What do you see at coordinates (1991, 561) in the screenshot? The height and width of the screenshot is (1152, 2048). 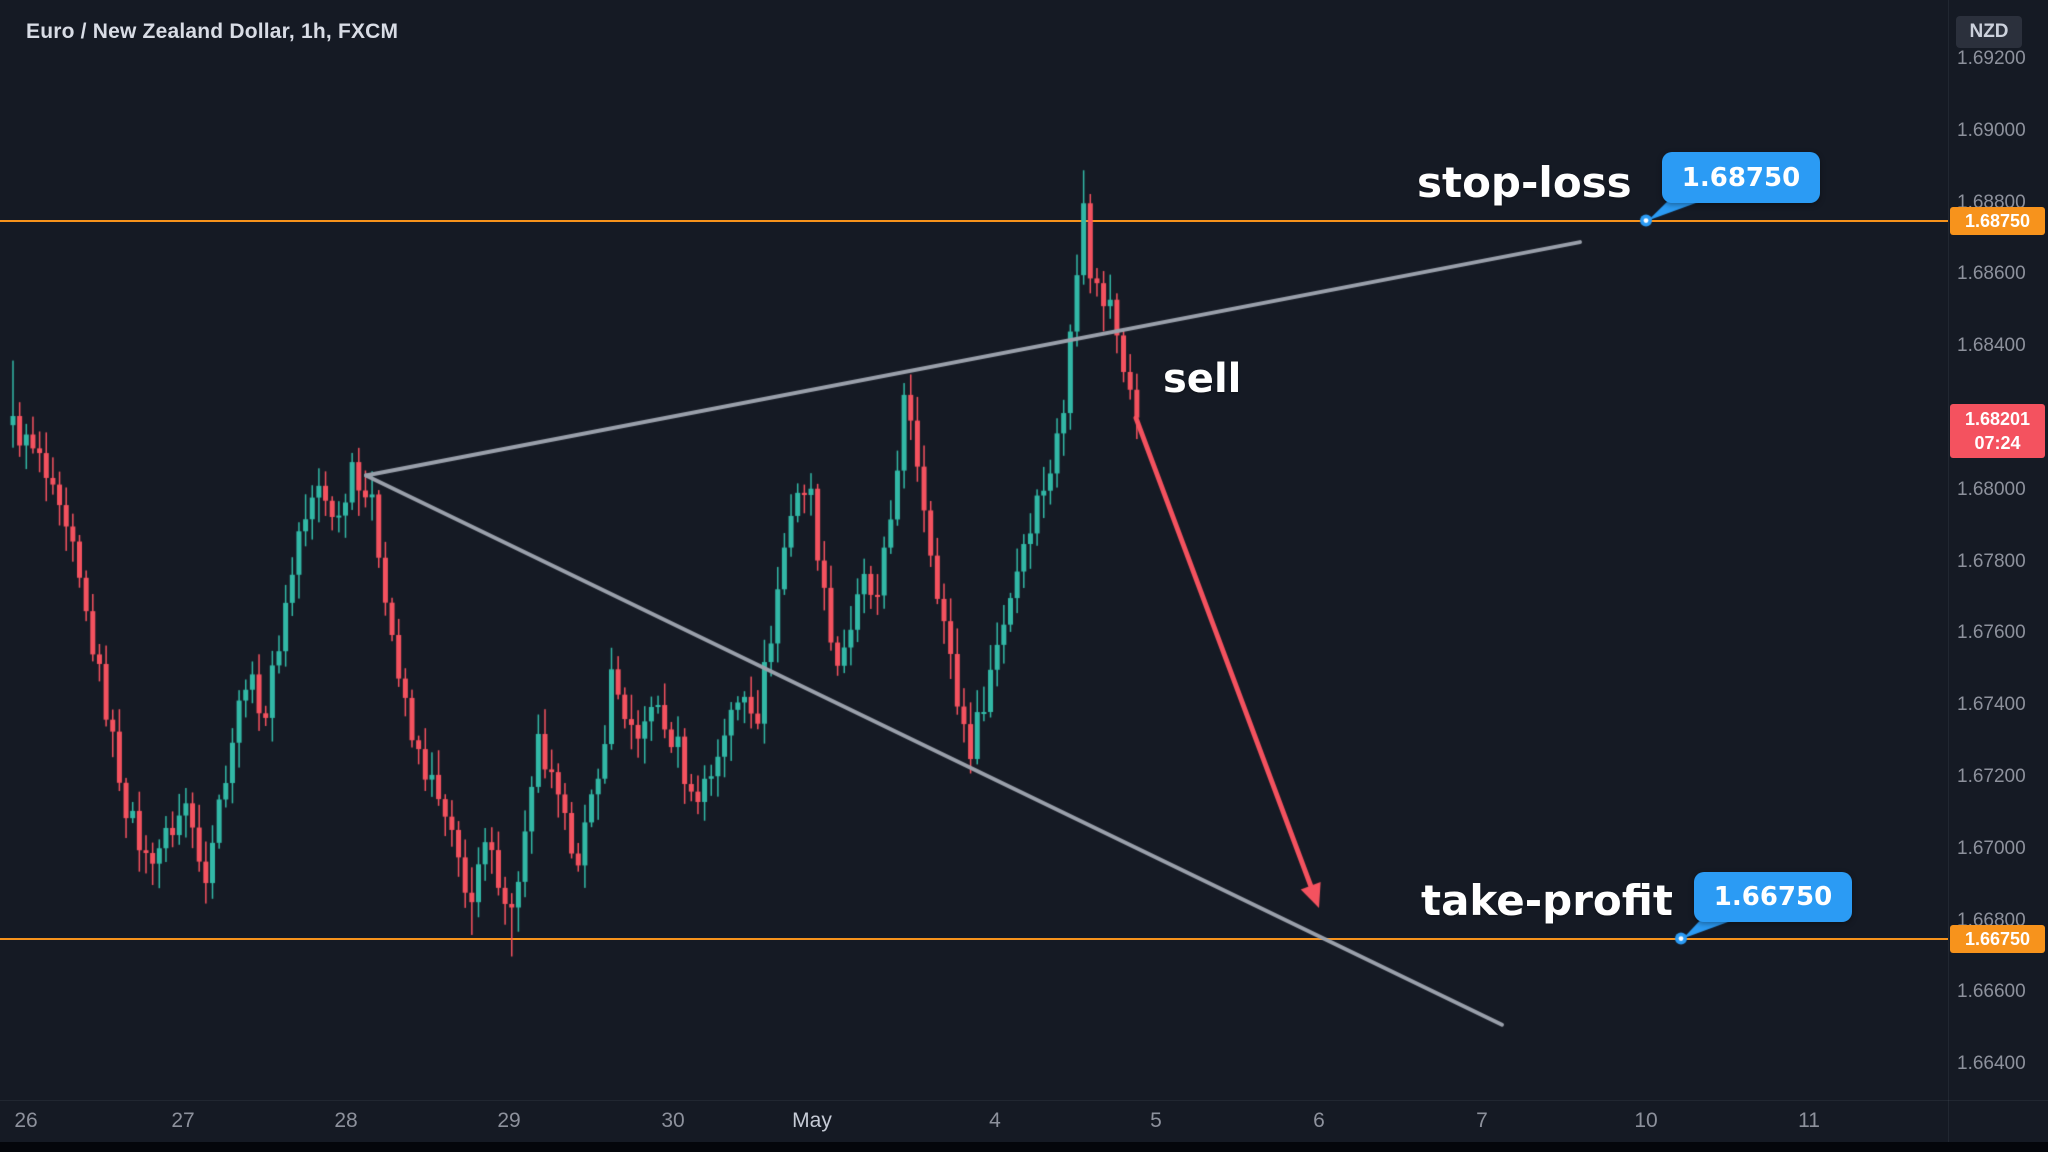 I see `price-tick-label: 1.67800` at bounding box center [1991, 561].